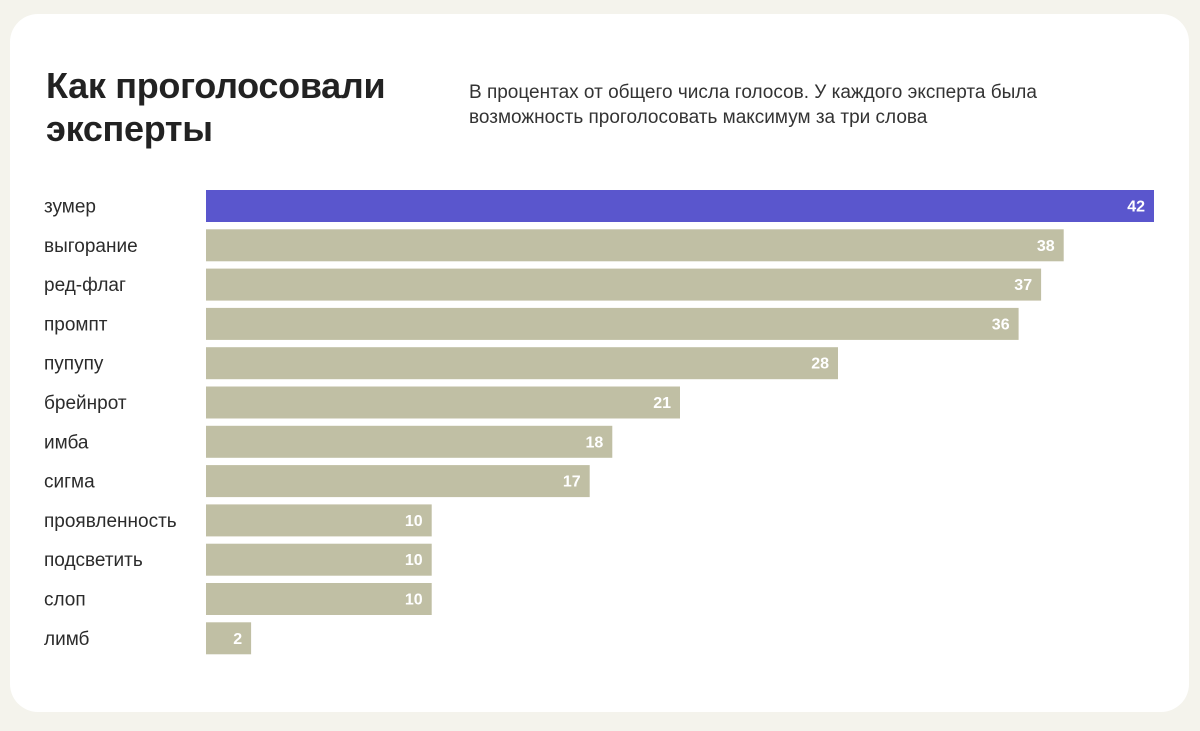  What do you see at coordinates (69, 482) in the screenshot?
I see `category-label: сигма` at bounding box center [69, 482].